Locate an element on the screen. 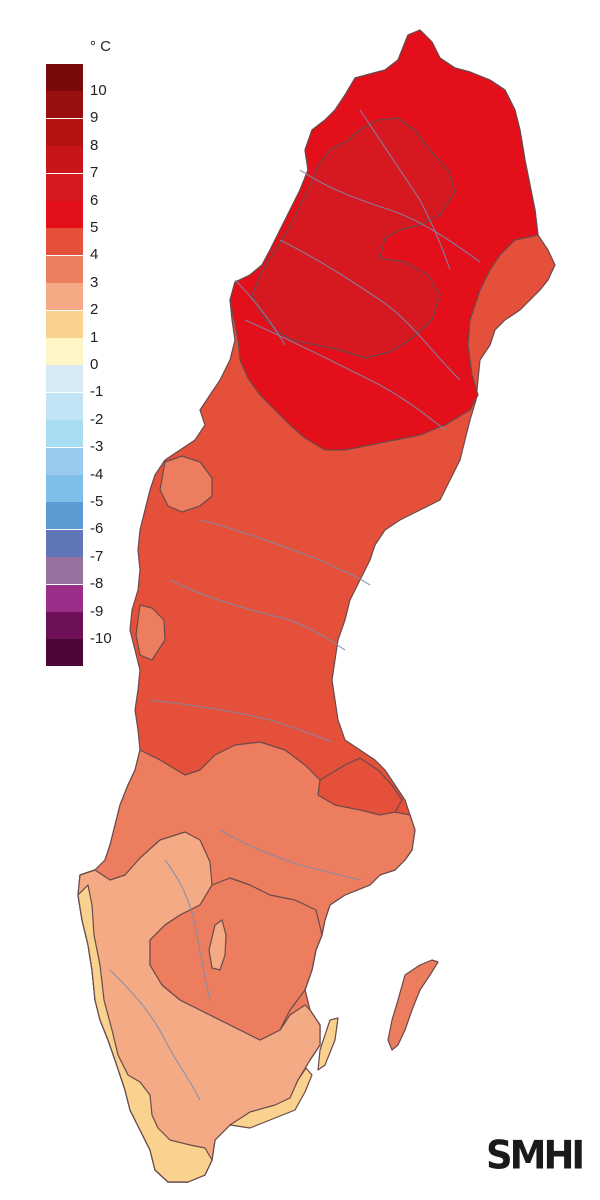 The image size is (600, 1200). legend-label: -9 is located at coordinates (97, 611).